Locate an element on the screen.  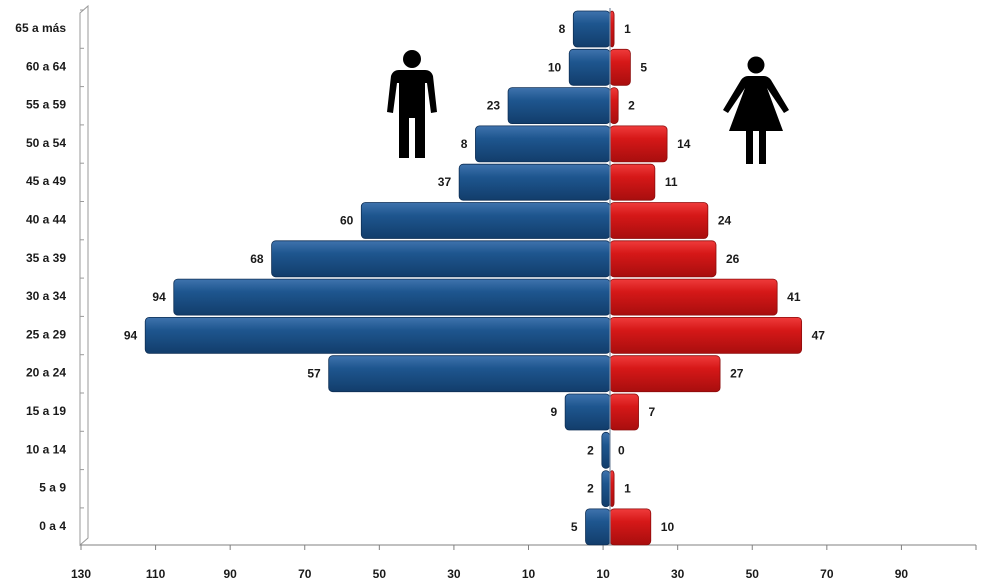
value-label-men: 23 is located at coordinates (494, 106).